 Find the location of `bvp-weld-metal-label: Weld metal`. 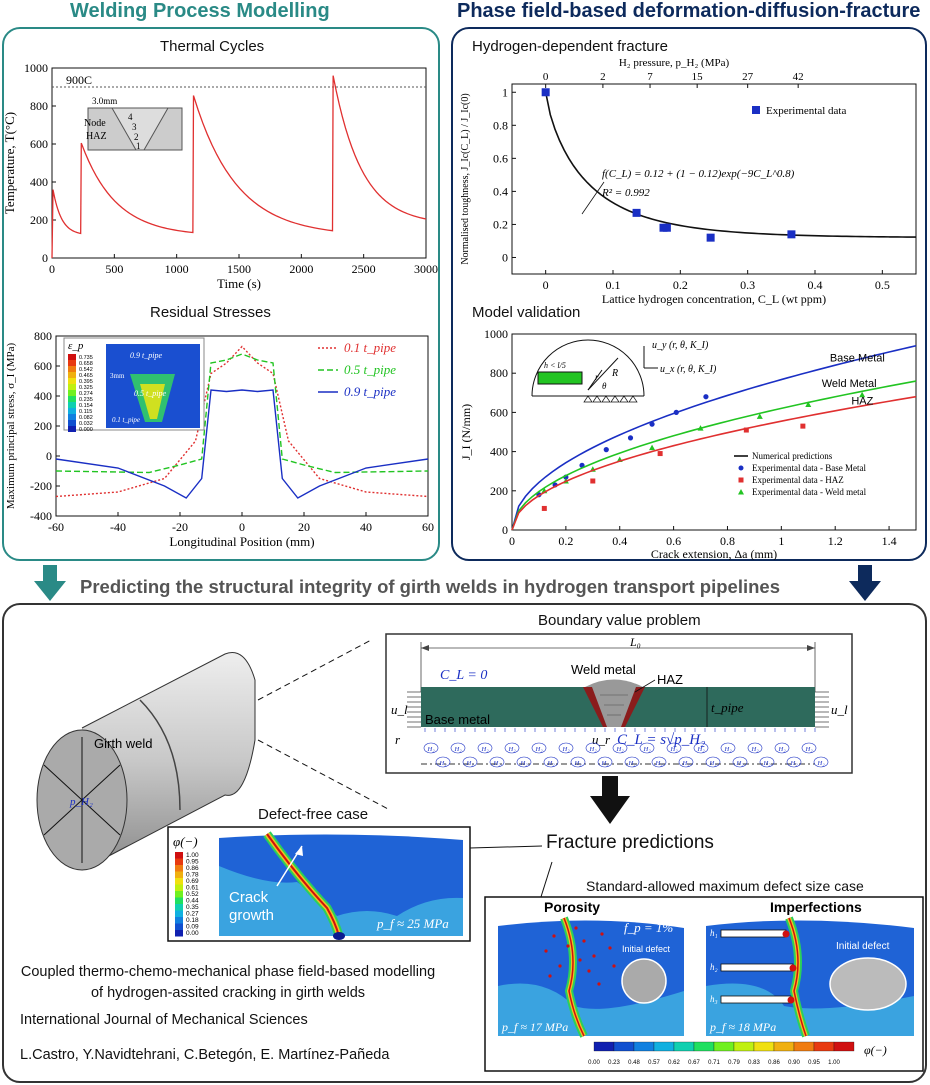

bvp-weld-metal-label: Weld metal is located at coordinates (603, 669).